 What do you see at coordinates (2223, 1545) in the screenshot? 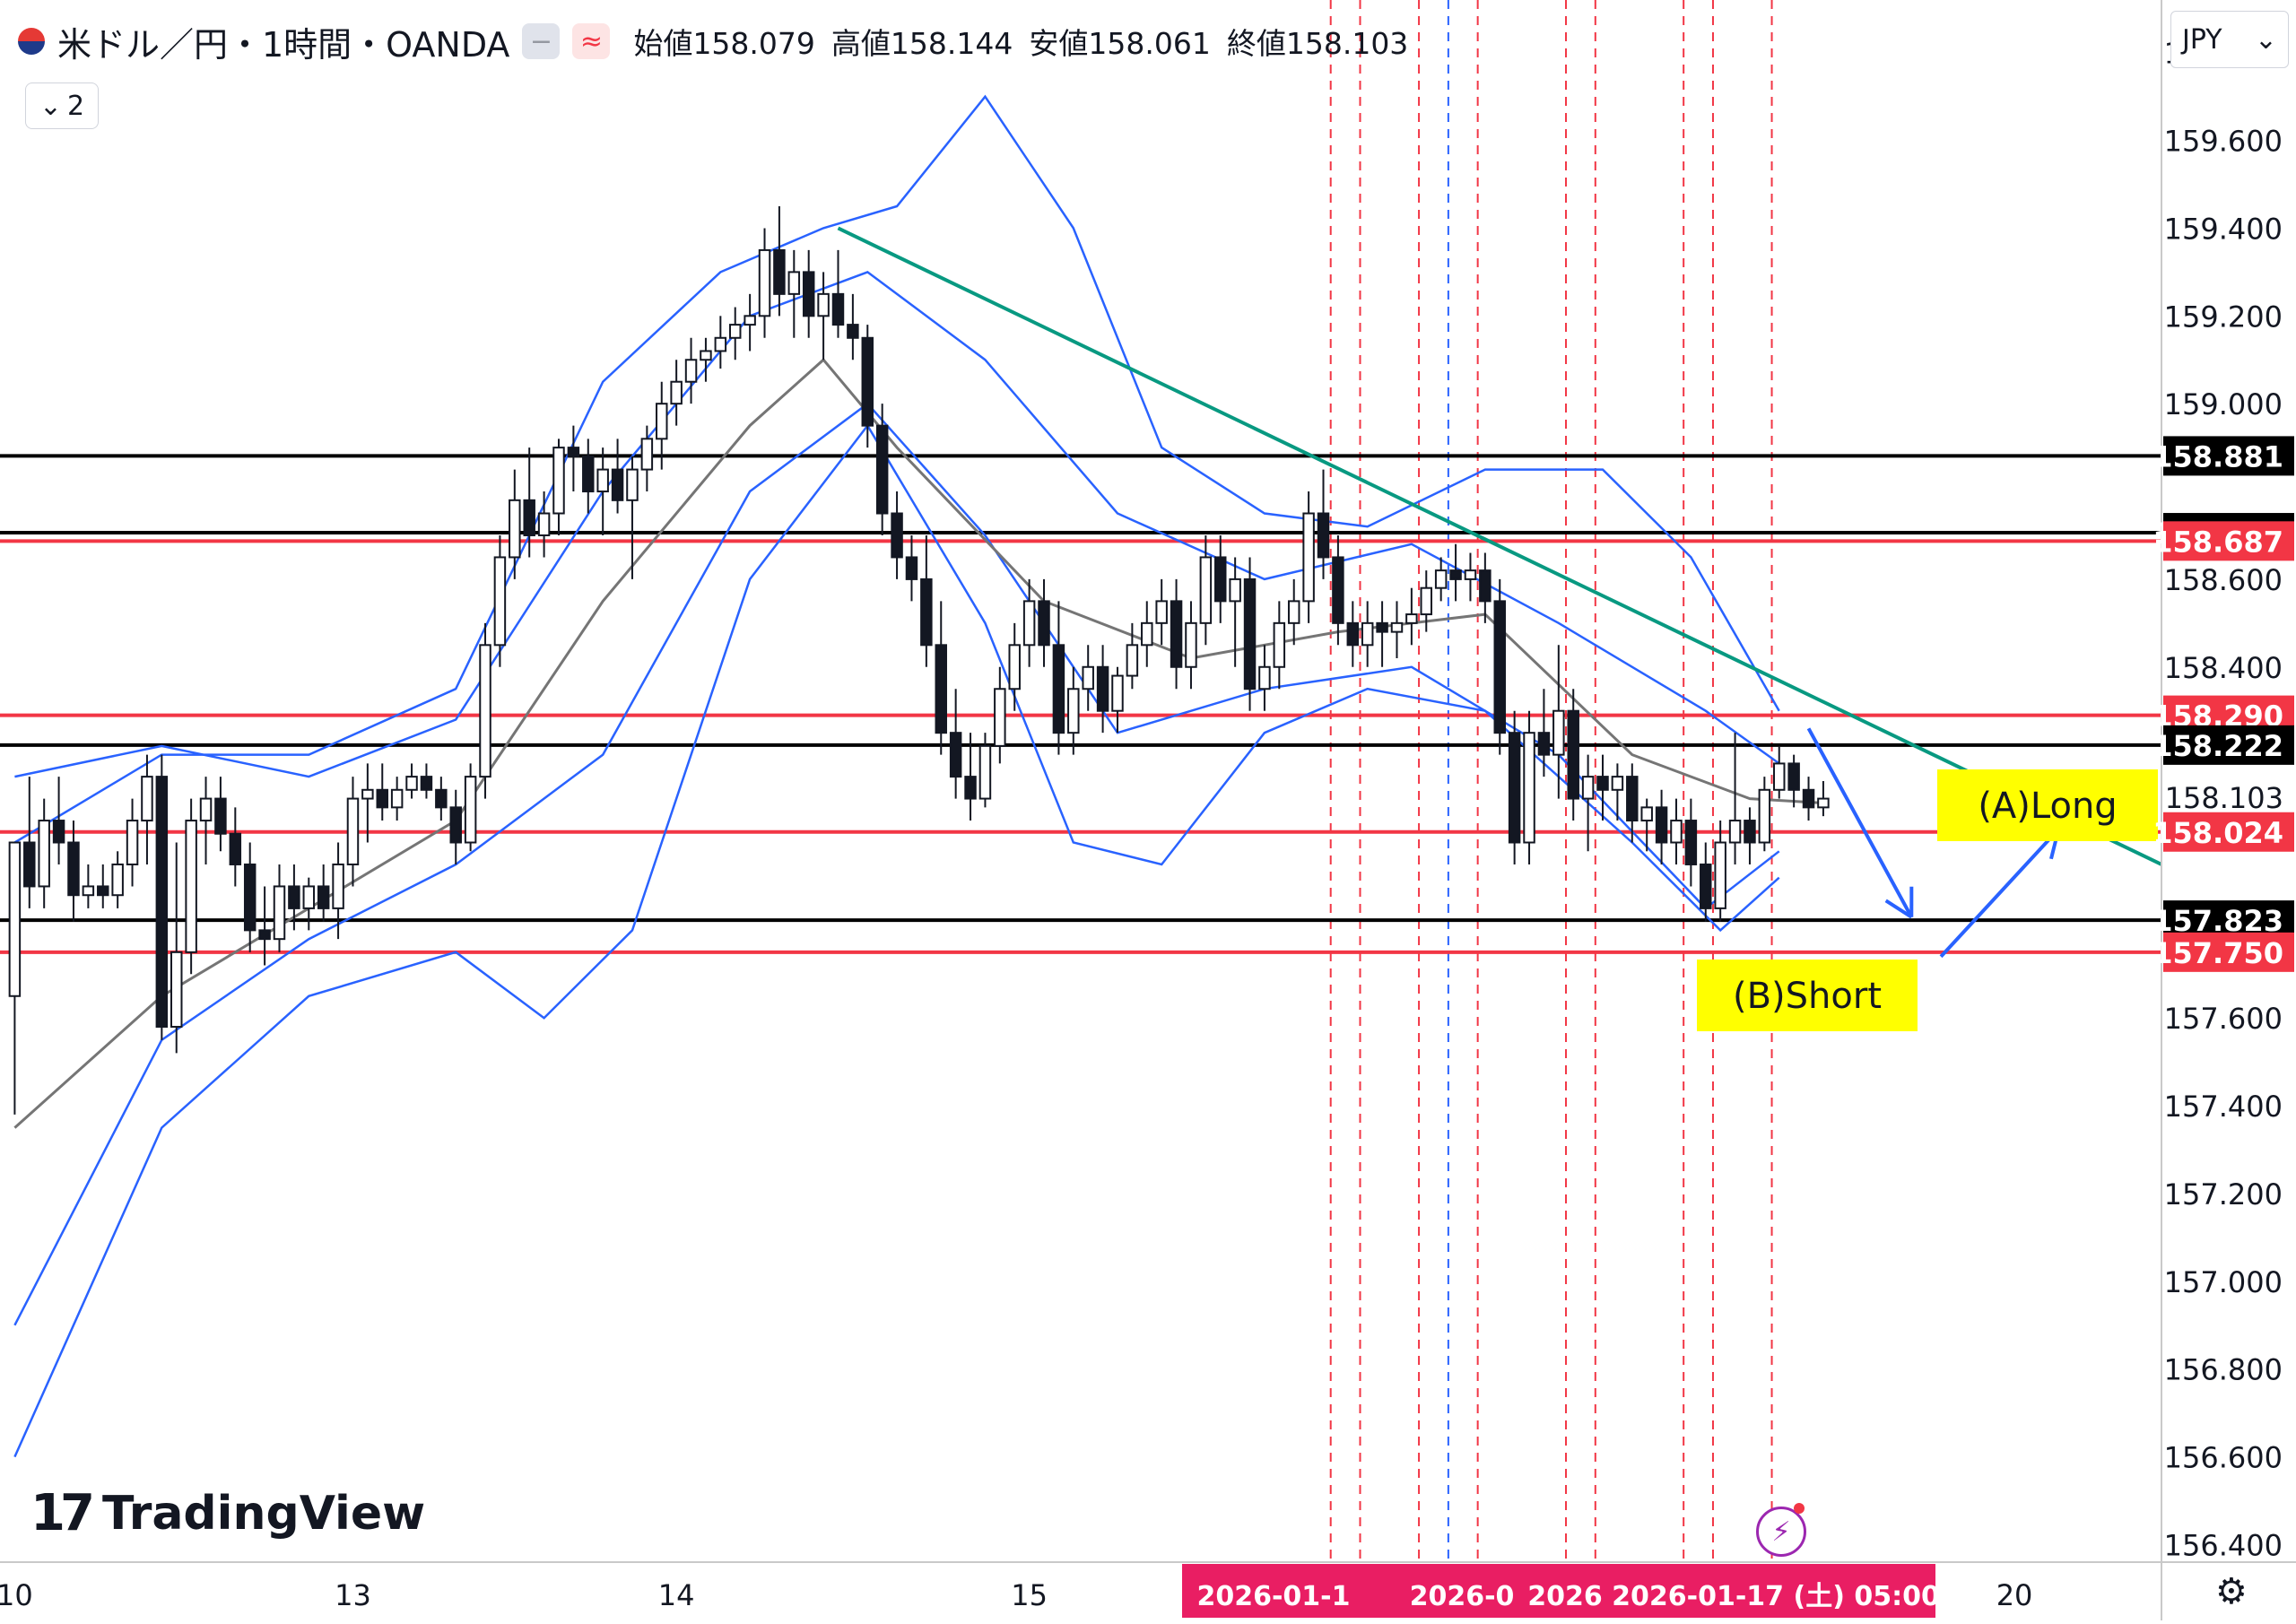
I see `price-tick-label: 156.400` at bounding box center [2223, 1545].